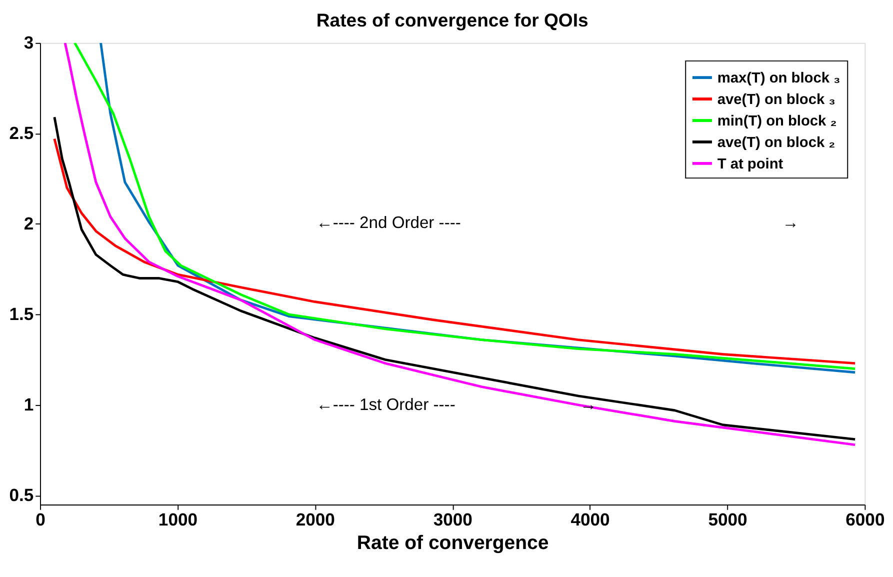  What do you see at coordinates (386, 404) in the screenshot?
I see `annotation: ←---- 1st Order ----` at bounding box center [386, 404].